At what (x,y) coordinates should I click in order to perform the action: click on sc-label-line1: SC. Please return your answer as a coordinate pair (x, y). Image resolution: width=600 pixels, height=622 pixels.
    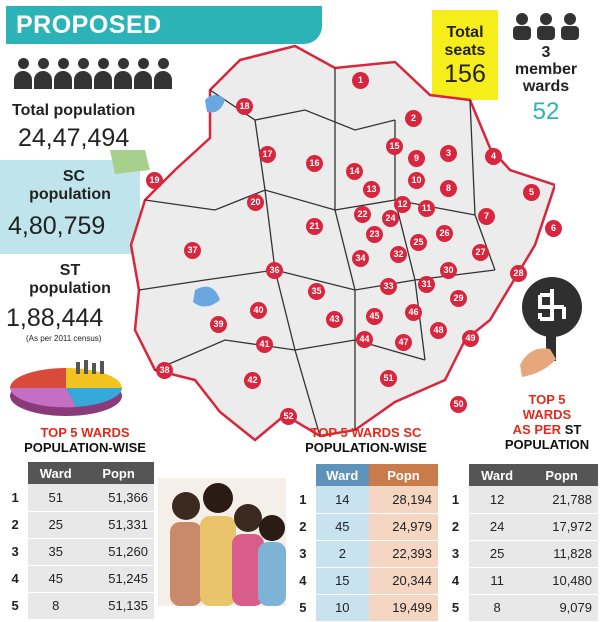
    Looking at the image, I should click on (74, 176).